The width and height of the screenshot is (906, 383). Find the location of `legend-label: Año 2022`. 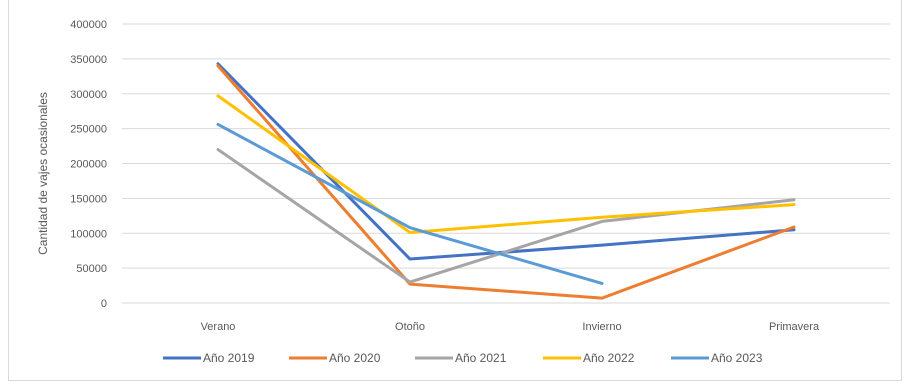

legend-label: Año 2022 is located at coordinates (609, 358).